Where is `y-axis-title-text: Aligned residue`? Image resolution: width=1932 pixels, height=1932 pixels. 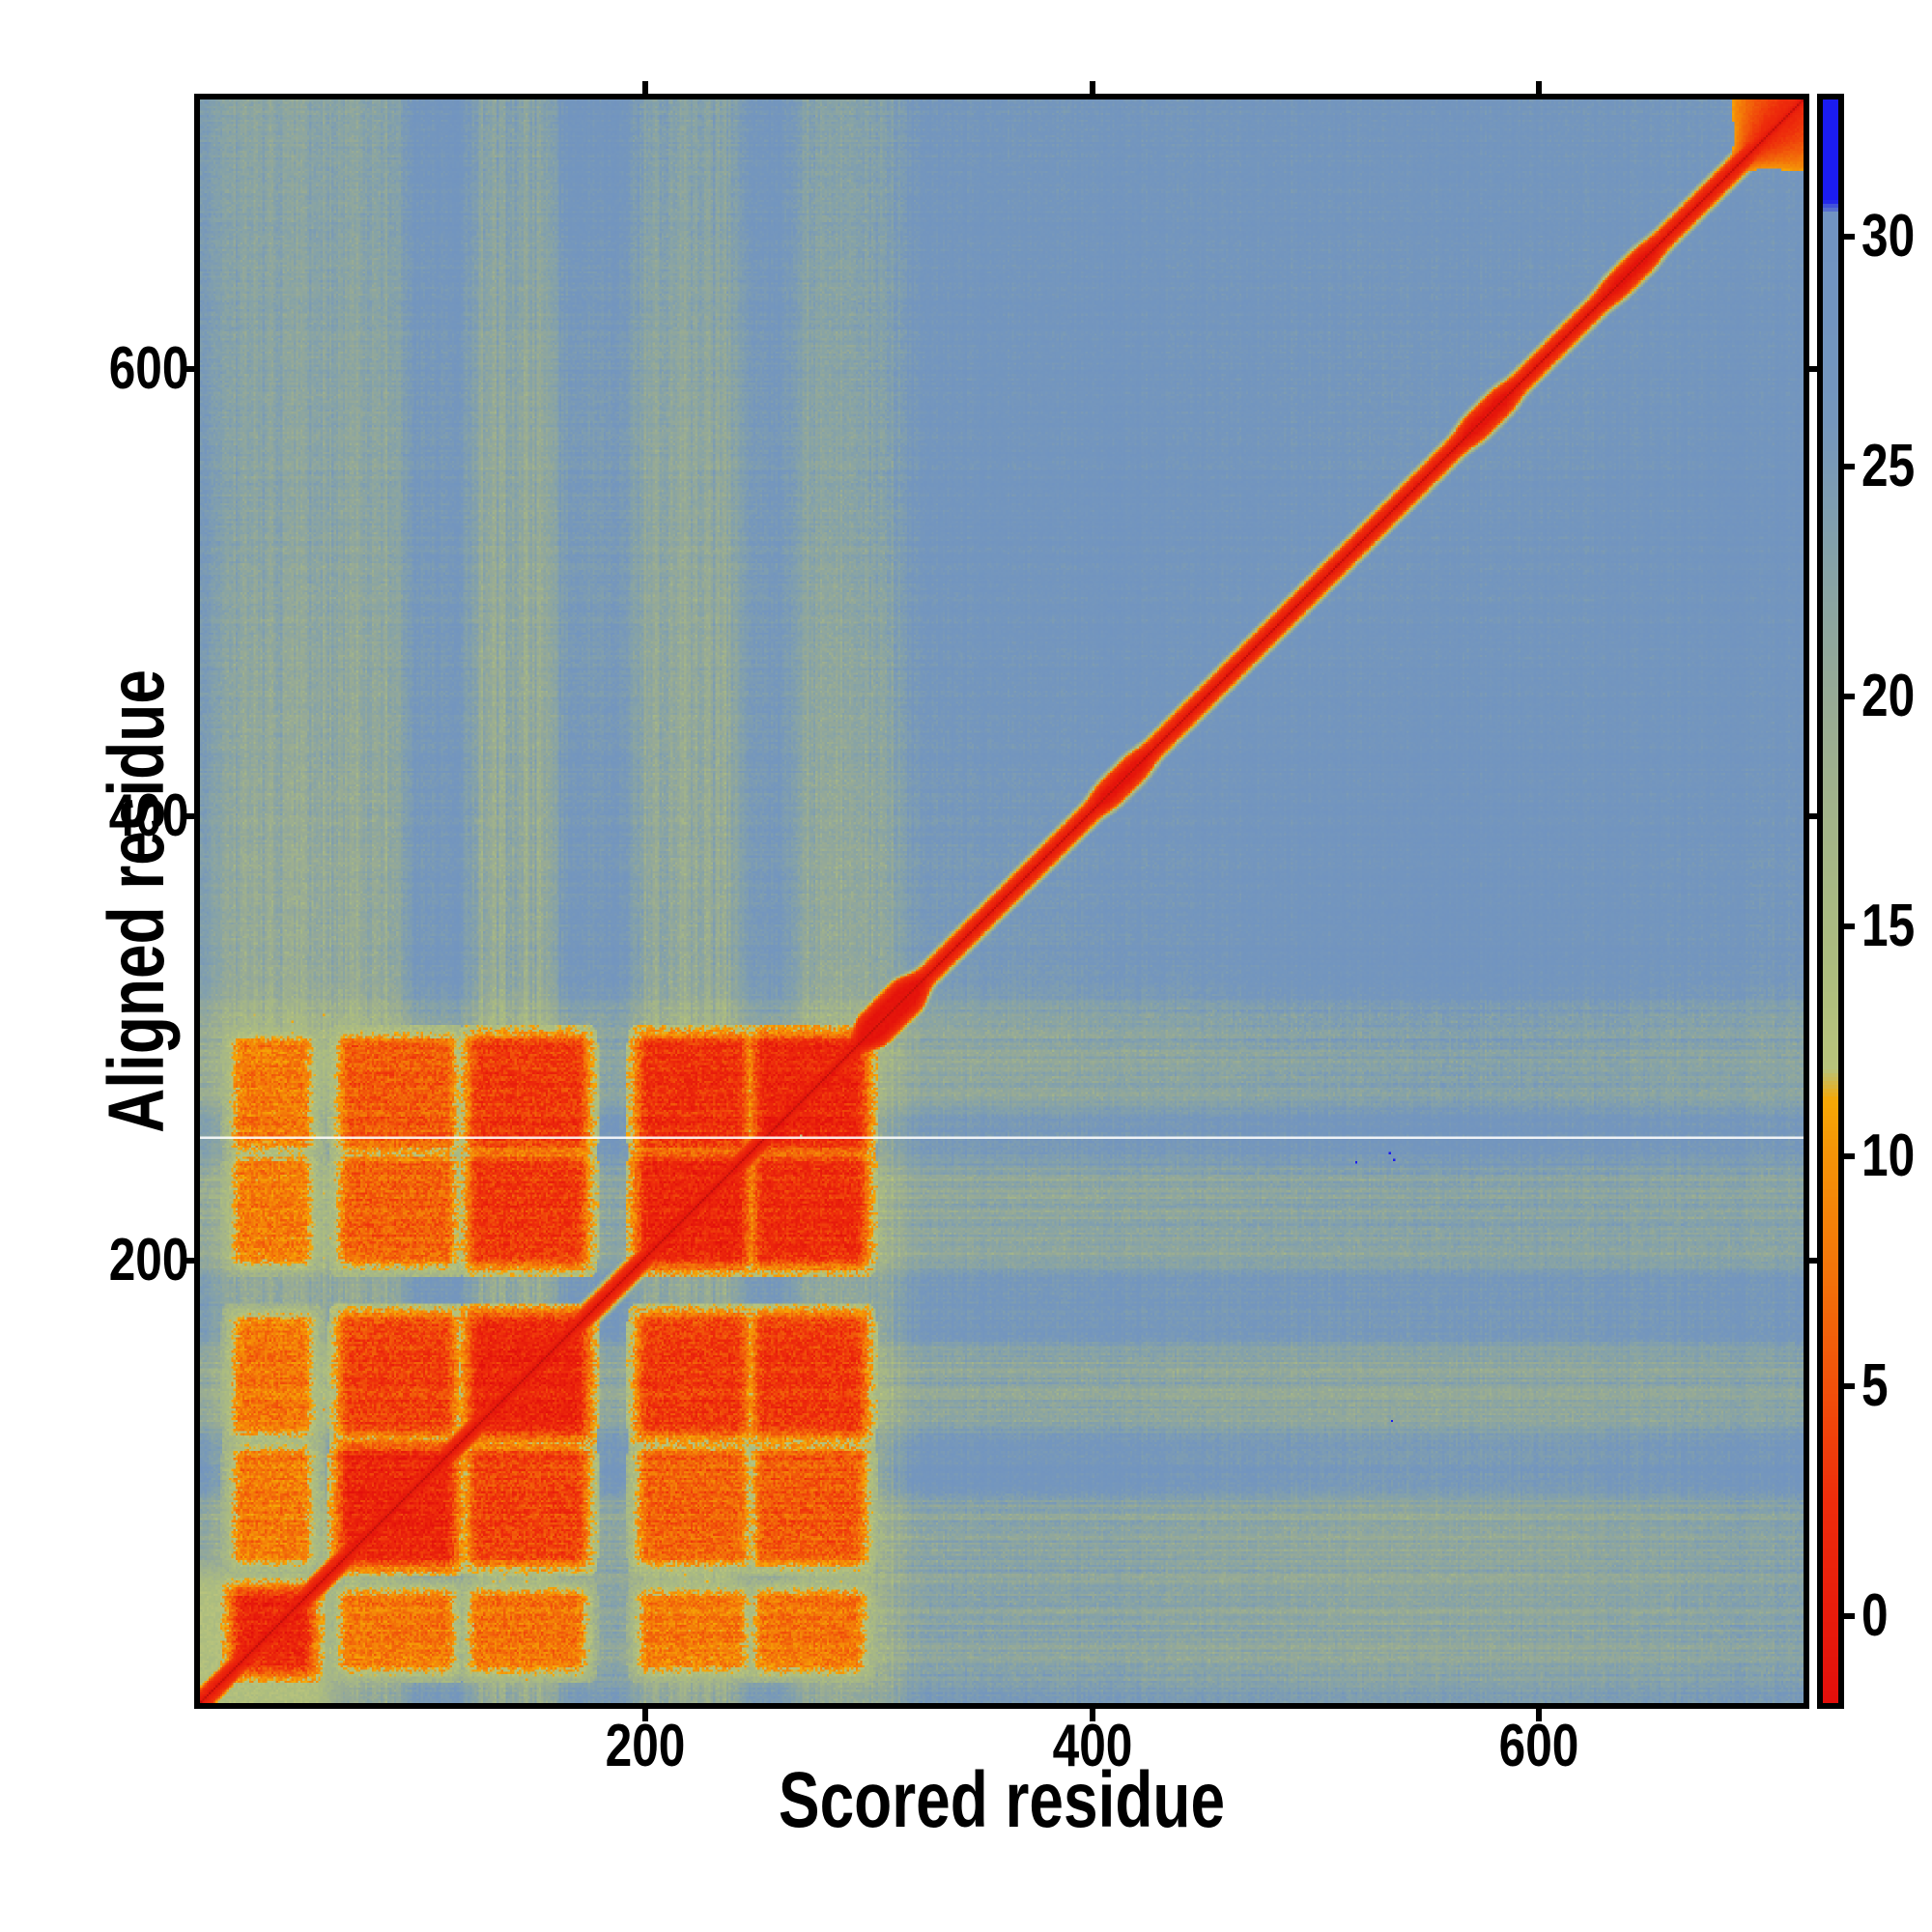 y-axis-title-text: Aligned residue is located at coordinates (137, 901).